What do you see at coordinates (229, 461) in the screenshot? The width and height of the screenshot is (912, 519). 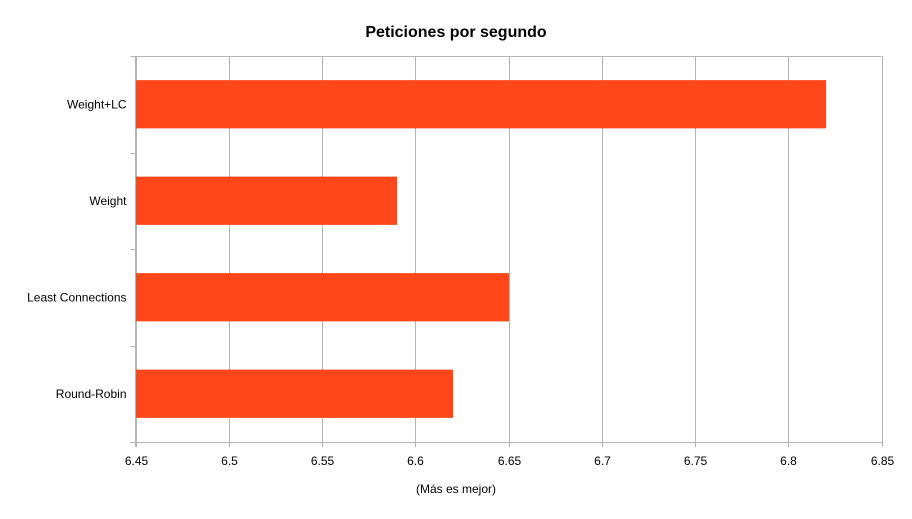 I see `x-tick-label: 6.5` at bounding box center [229, 461].